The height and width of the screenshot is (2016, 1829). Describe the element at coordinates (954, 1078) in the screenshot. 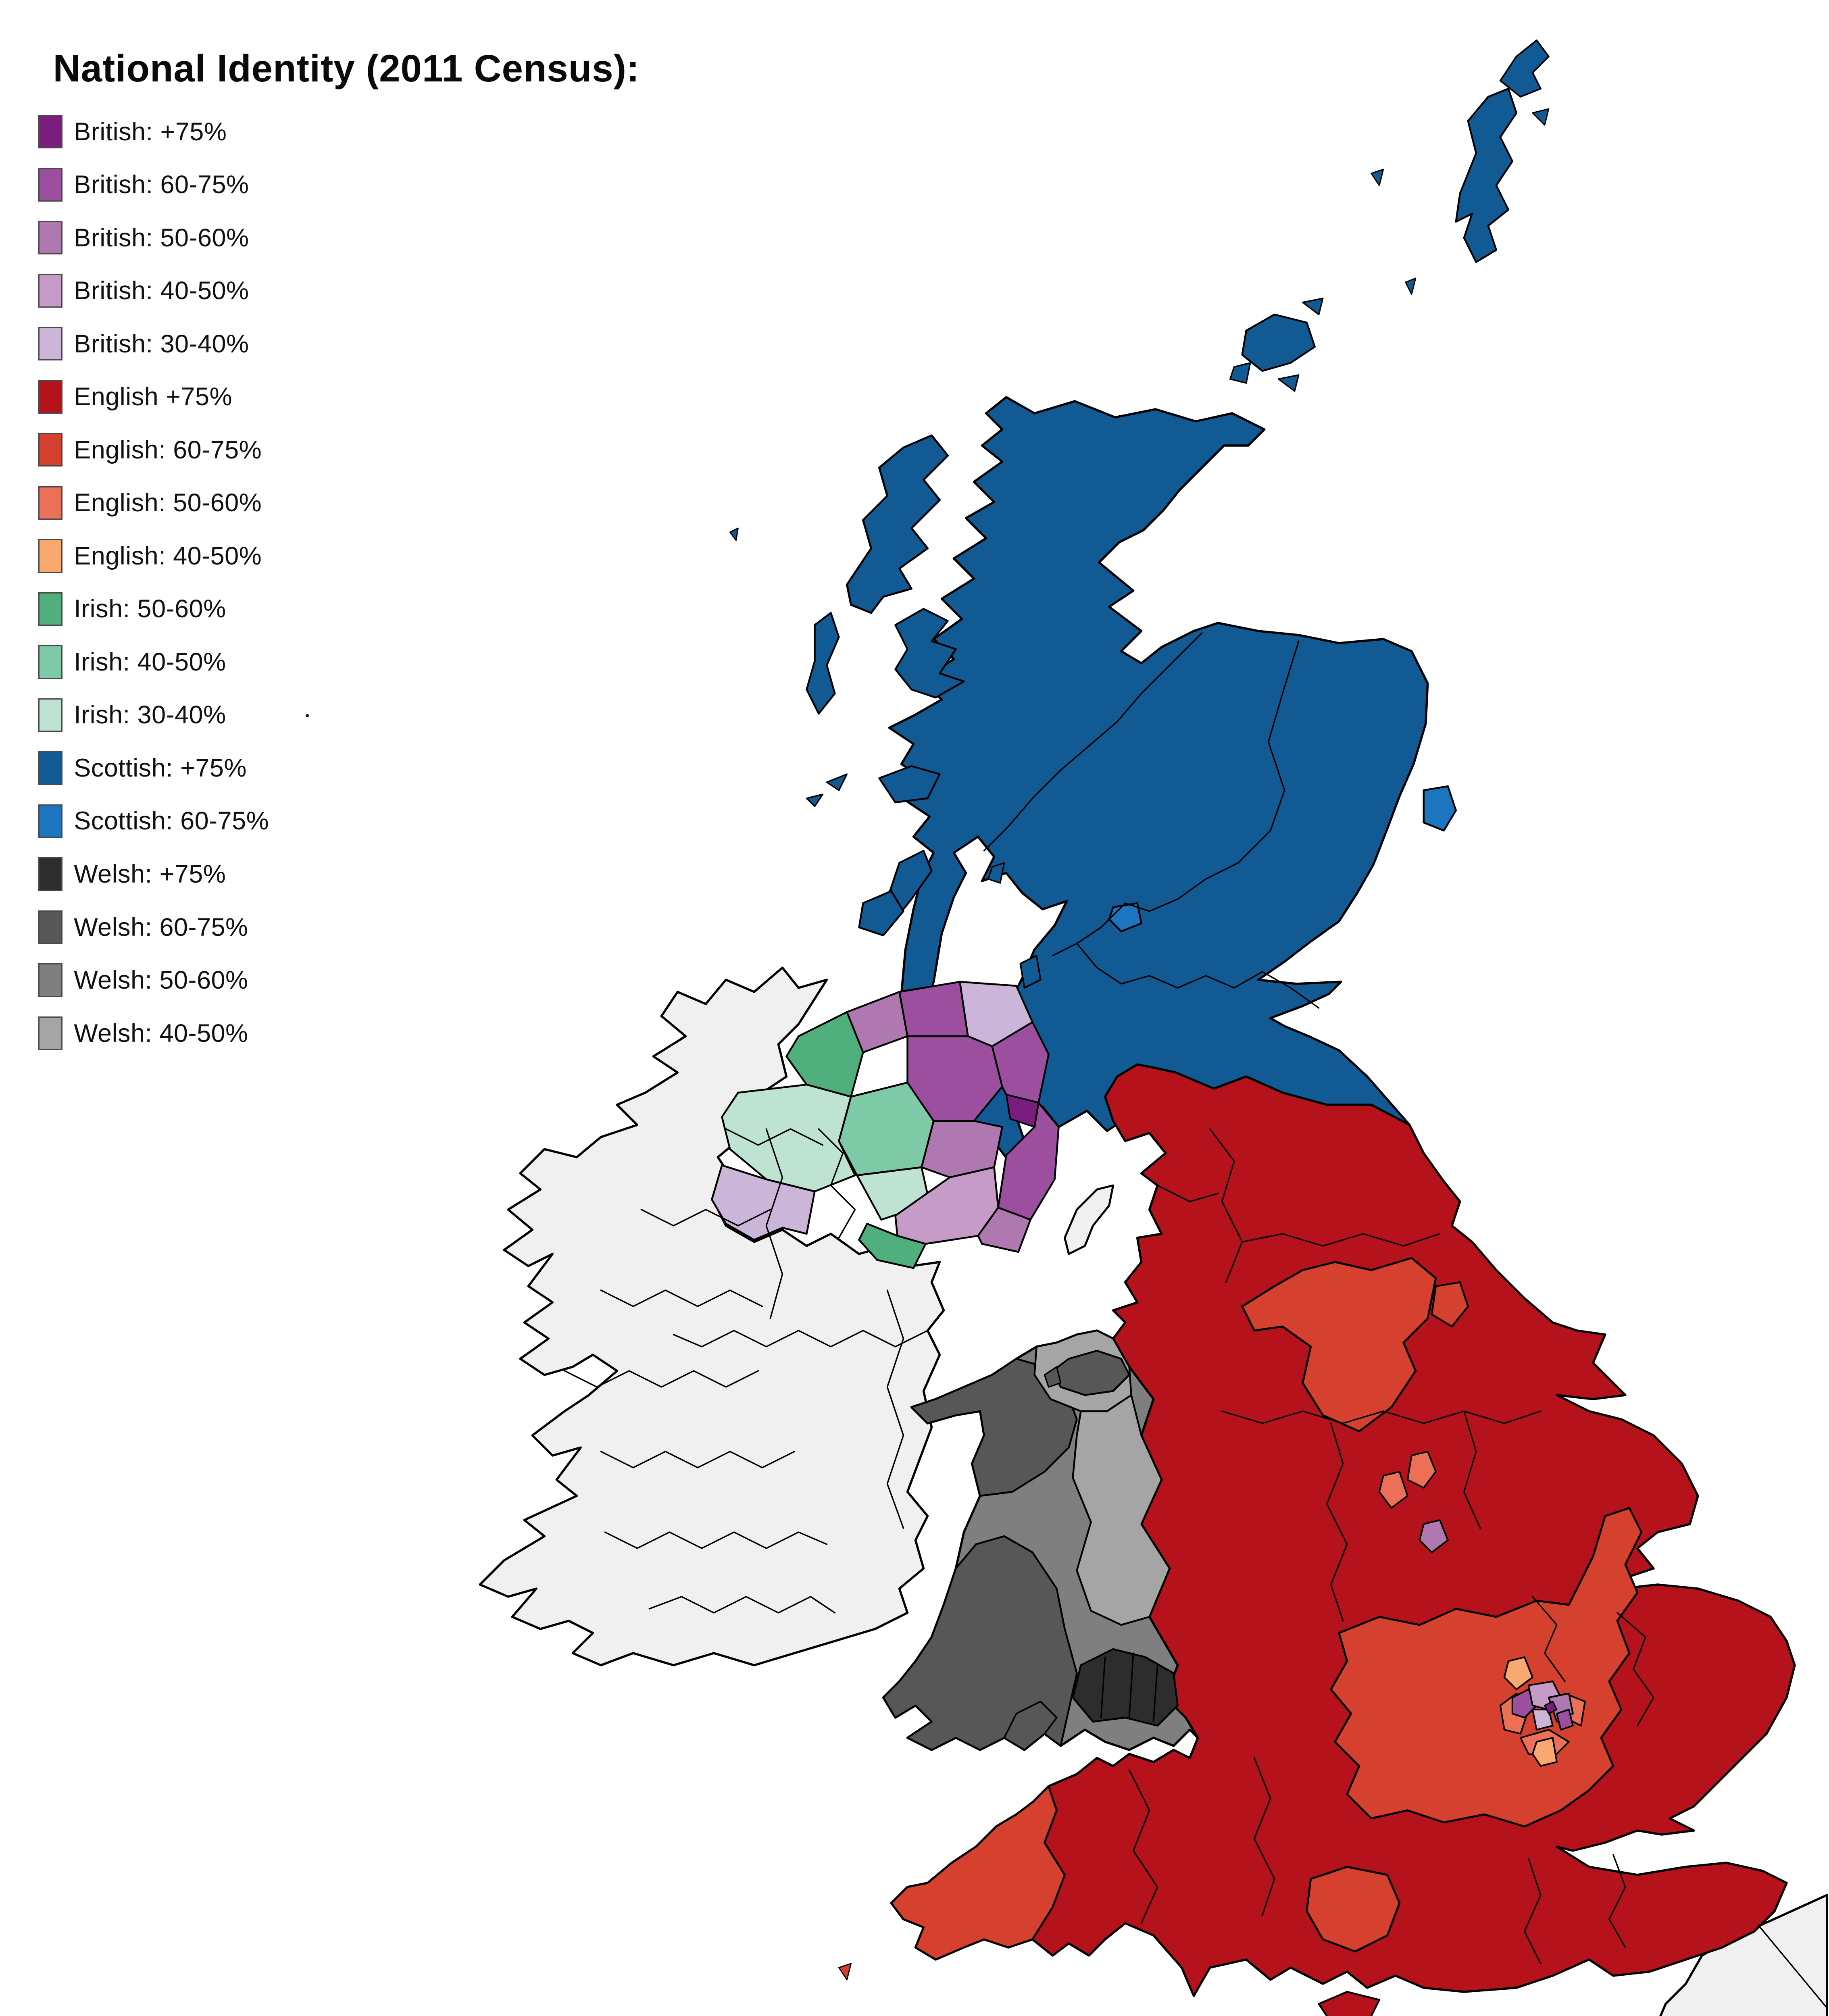

I see `ni-ballymena` at that location.